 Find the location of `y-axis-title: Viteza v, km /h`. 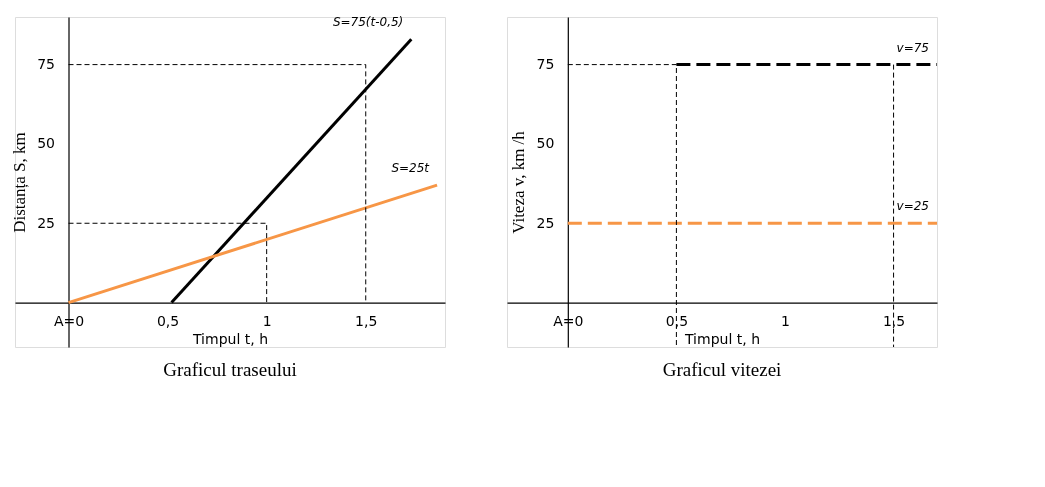

y-axis-title: Viteza v, km /h is located at coordinates (519, 182).